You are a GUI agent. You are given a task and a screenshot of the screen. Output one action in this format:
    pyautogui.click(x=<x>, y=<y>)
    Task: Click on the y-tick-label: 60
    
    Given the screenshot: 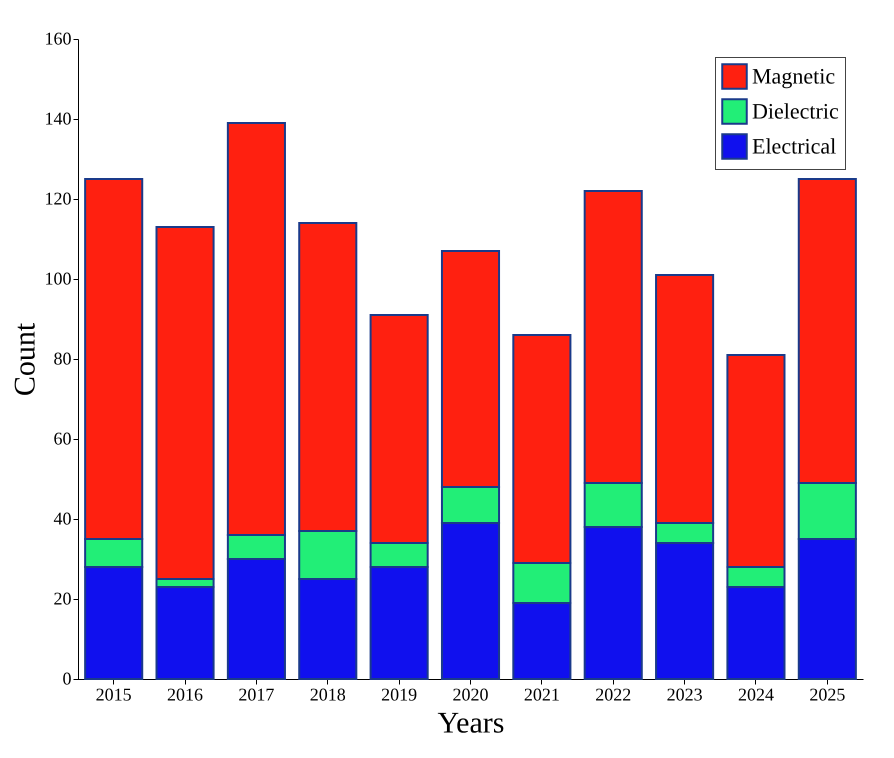 What is the action you would take?
    pyautogui.click(x=63, y=438)
    